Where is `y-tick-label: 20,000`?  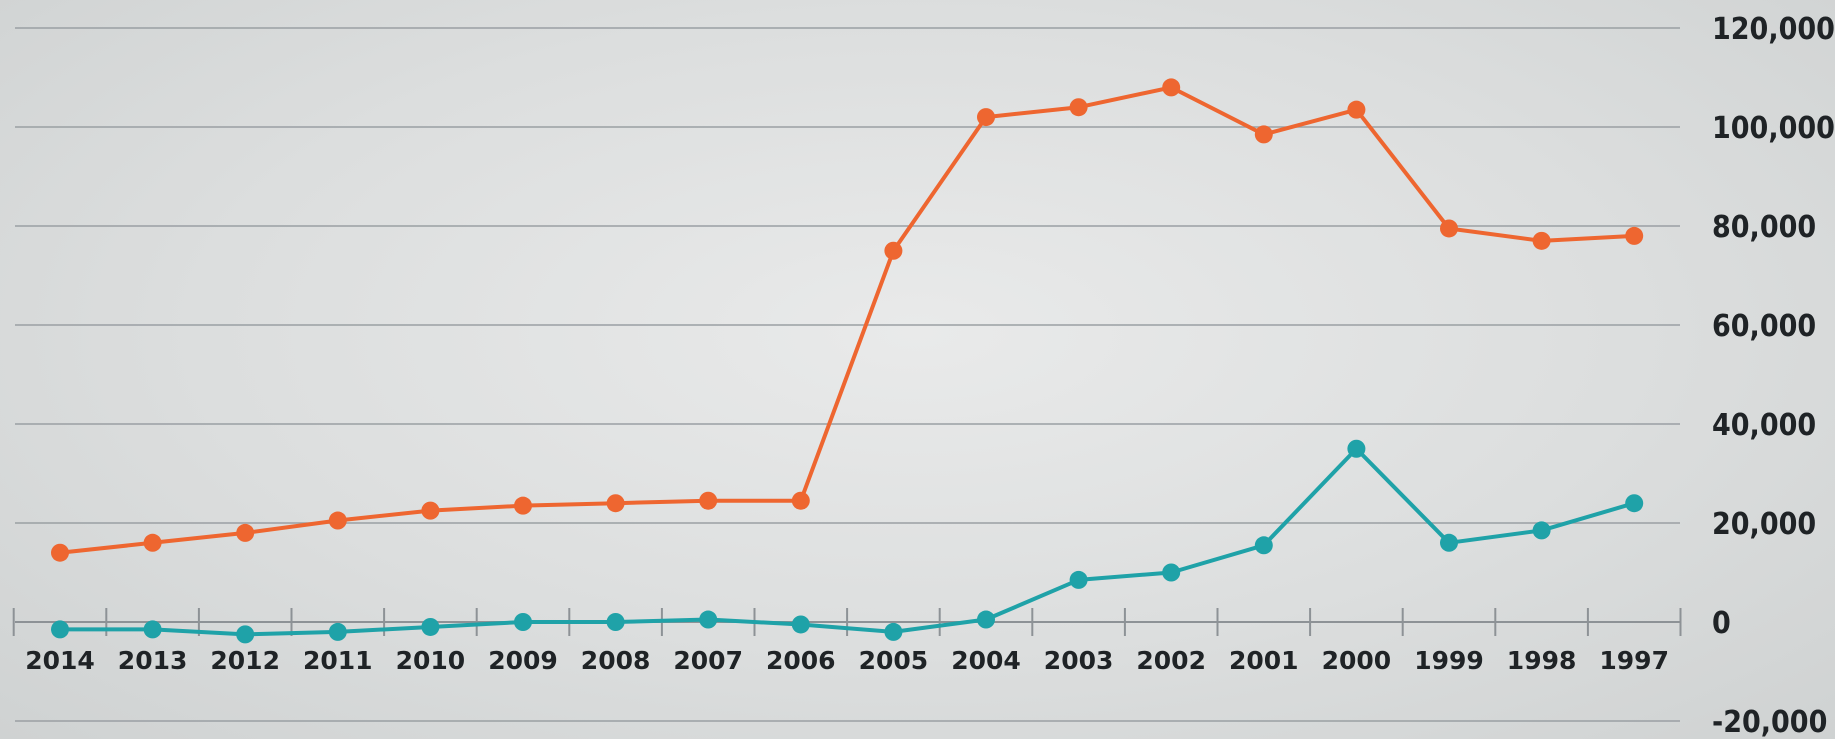 y-tick-label: 20,000 is located at coordinates (1764, 524).